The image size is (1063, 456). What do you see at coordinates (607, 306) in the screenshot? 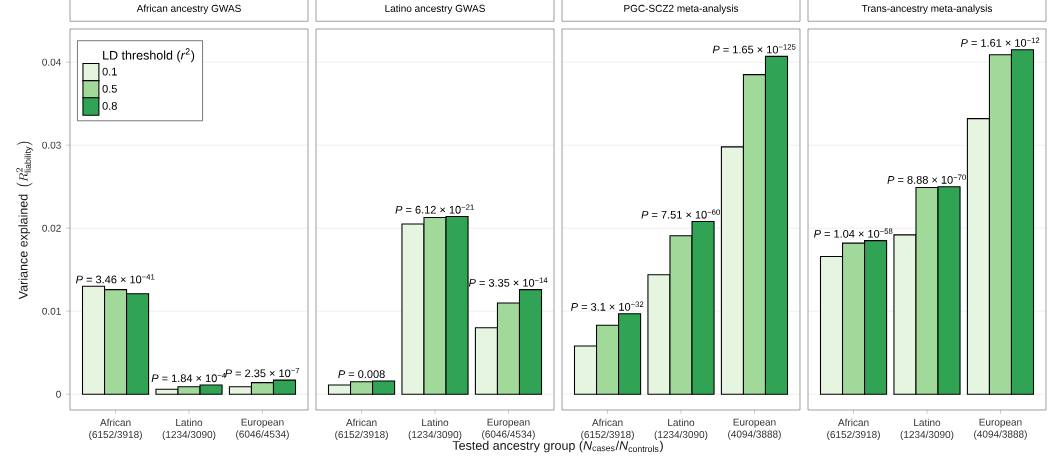
I see `annotation: P = 3.1 × 10$^{−32}$` at bounding box center [607, 306].